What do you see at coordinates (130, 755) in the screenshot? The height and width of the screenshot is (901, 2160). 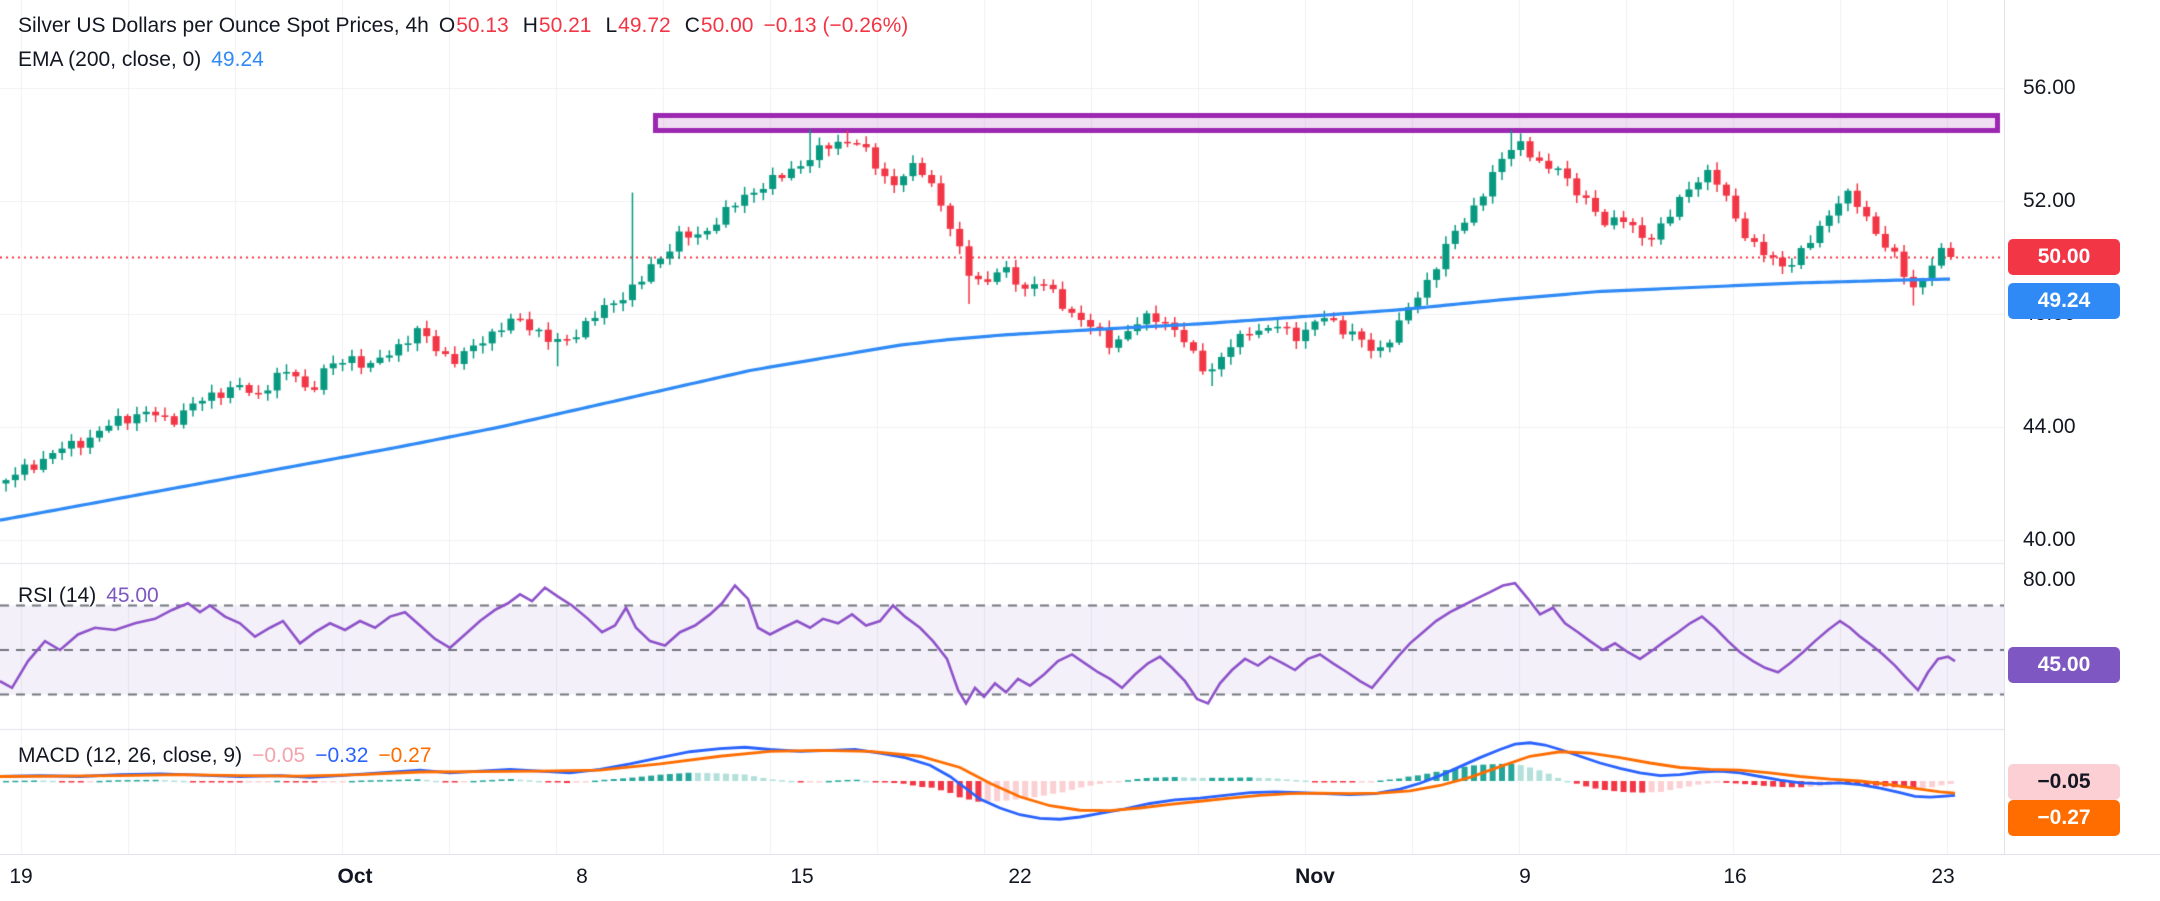 I see `macd-label: MACD (12, 26, close, 9)` at bounding box center [130, 755].